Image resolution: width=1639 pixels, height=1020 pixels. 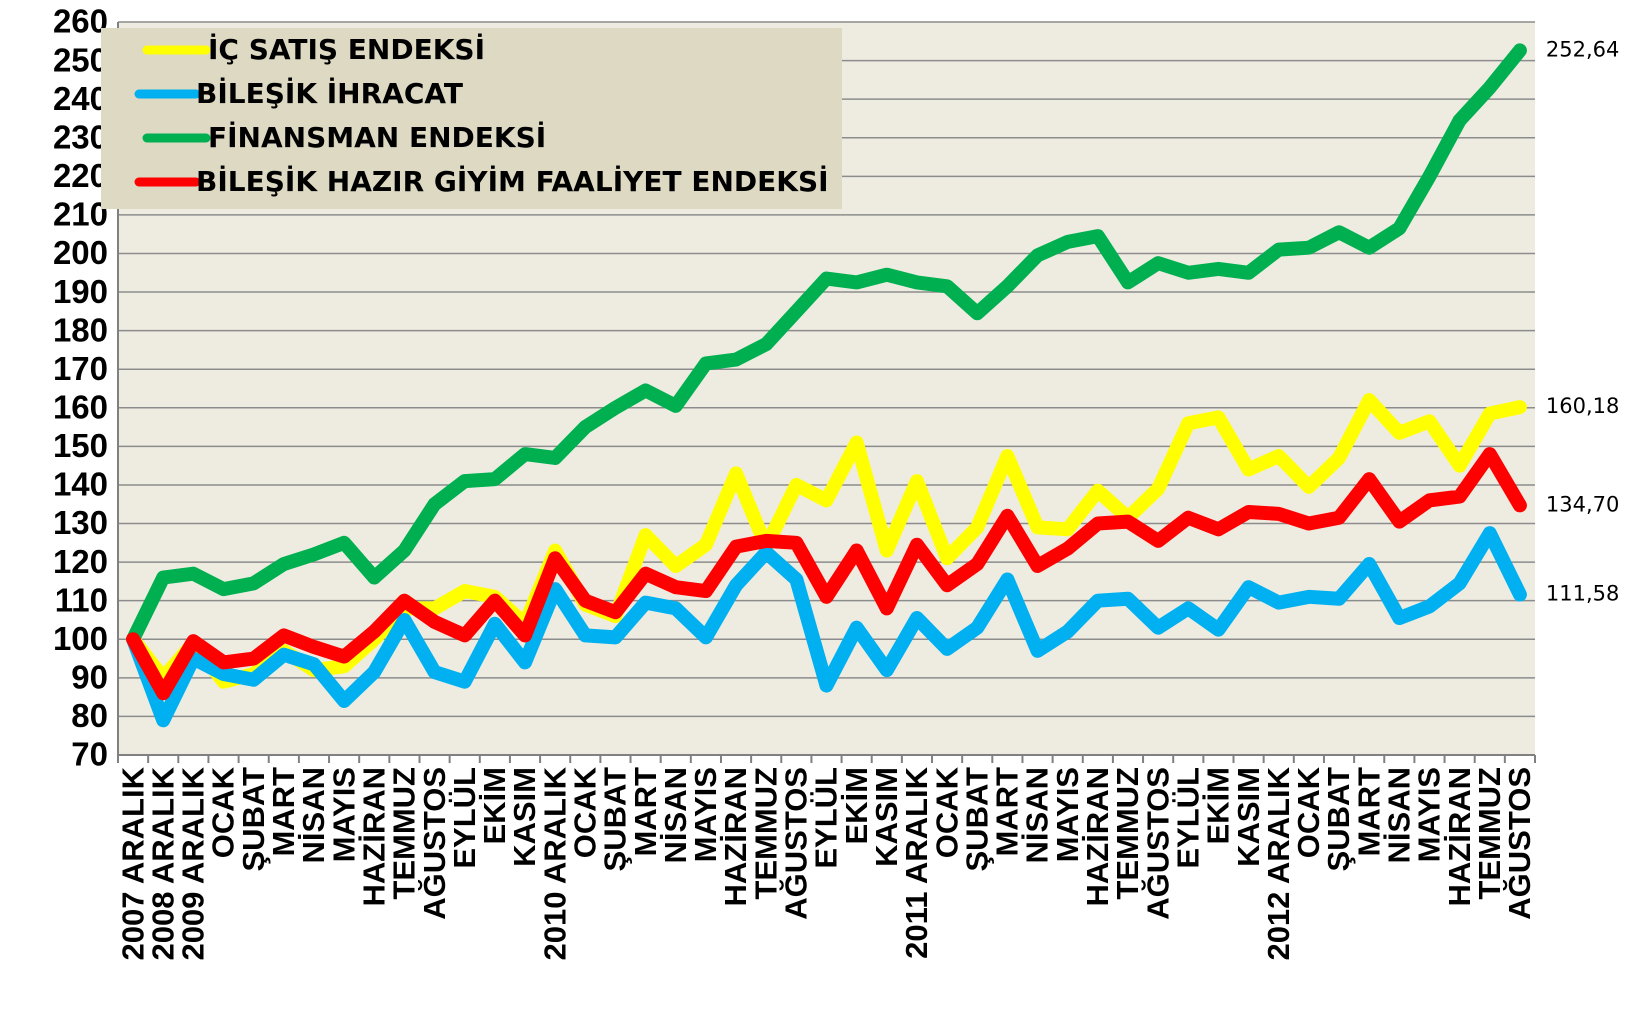 I want to click on y-tick-label: 130, so click(x=80, y=522).